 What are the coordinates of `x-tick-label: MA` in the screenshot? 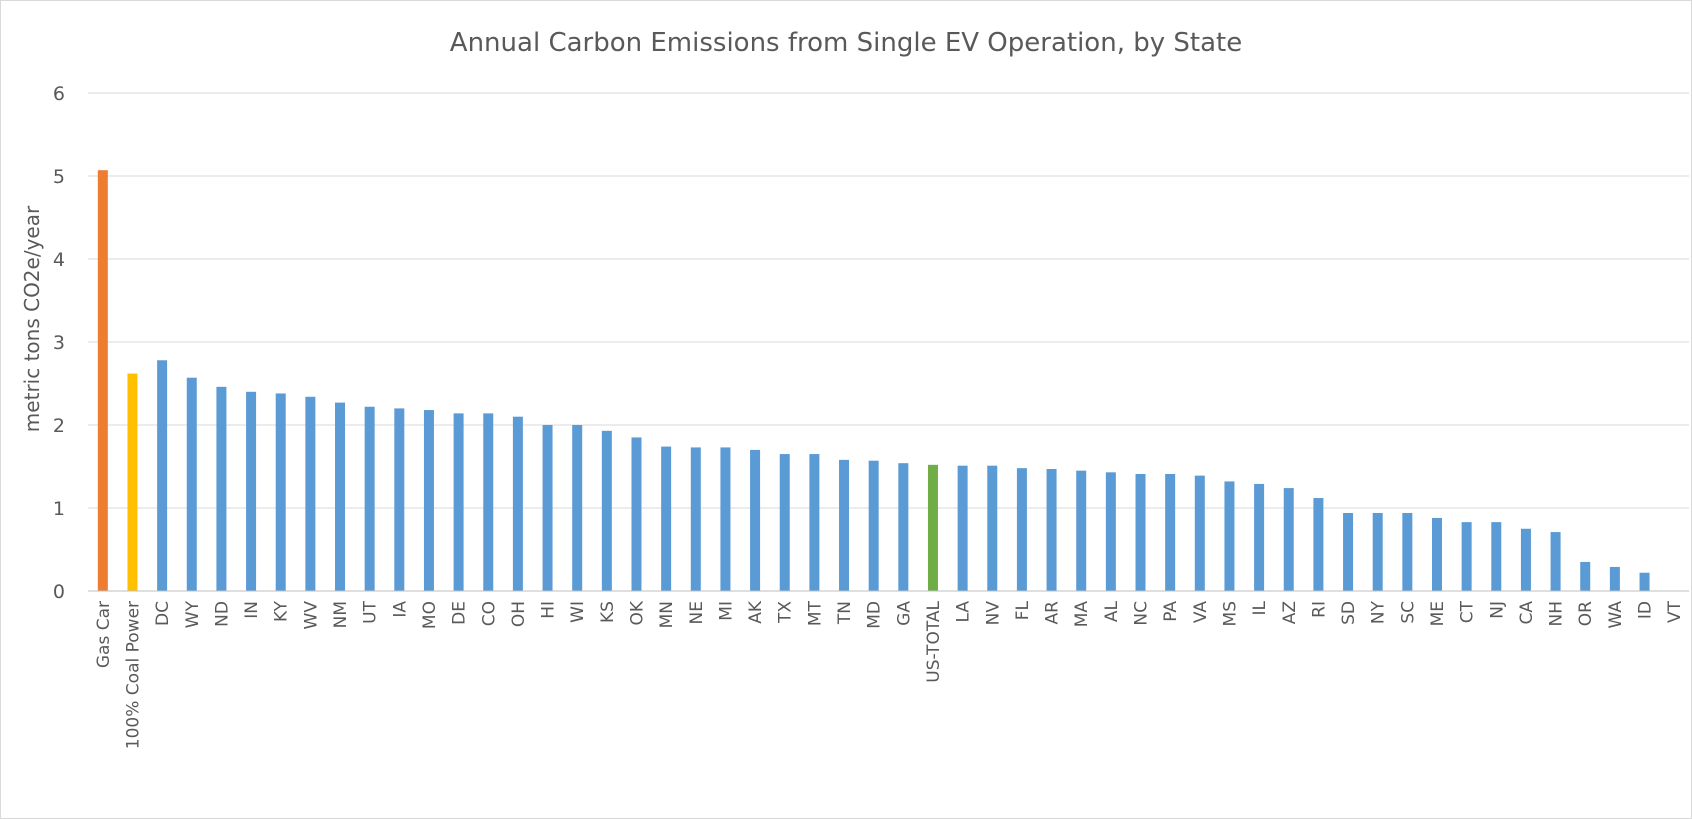 It's located at (1082, 614).